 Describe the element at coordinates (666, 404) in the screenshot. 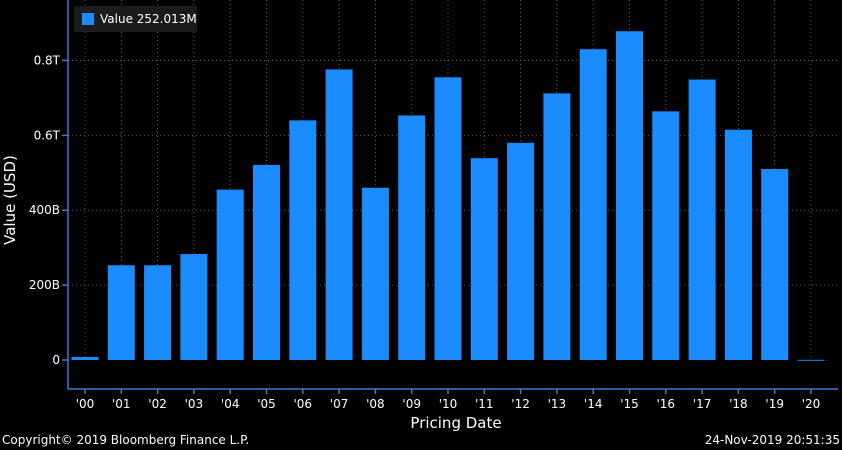

I see `x-tick-label: '16` at that location.